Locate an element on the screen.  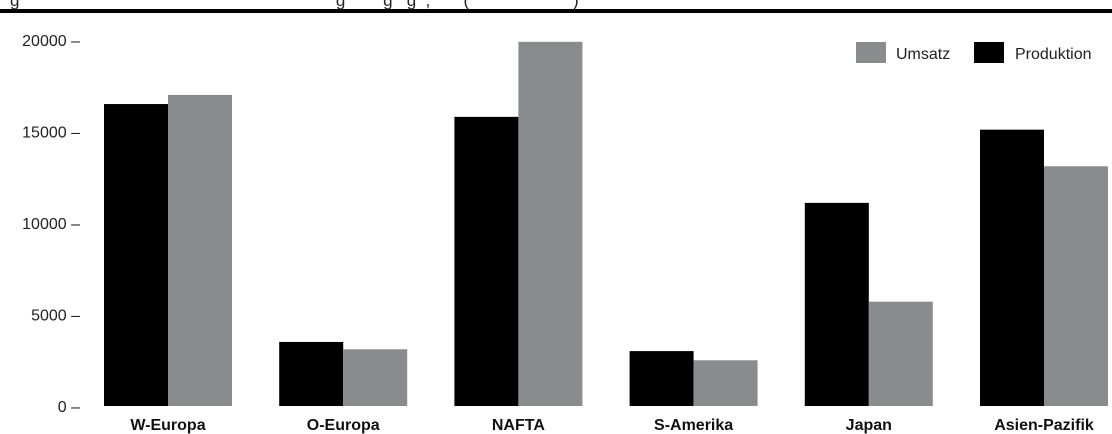
bar-umsatz-japan is located at coordinates (900, 353).